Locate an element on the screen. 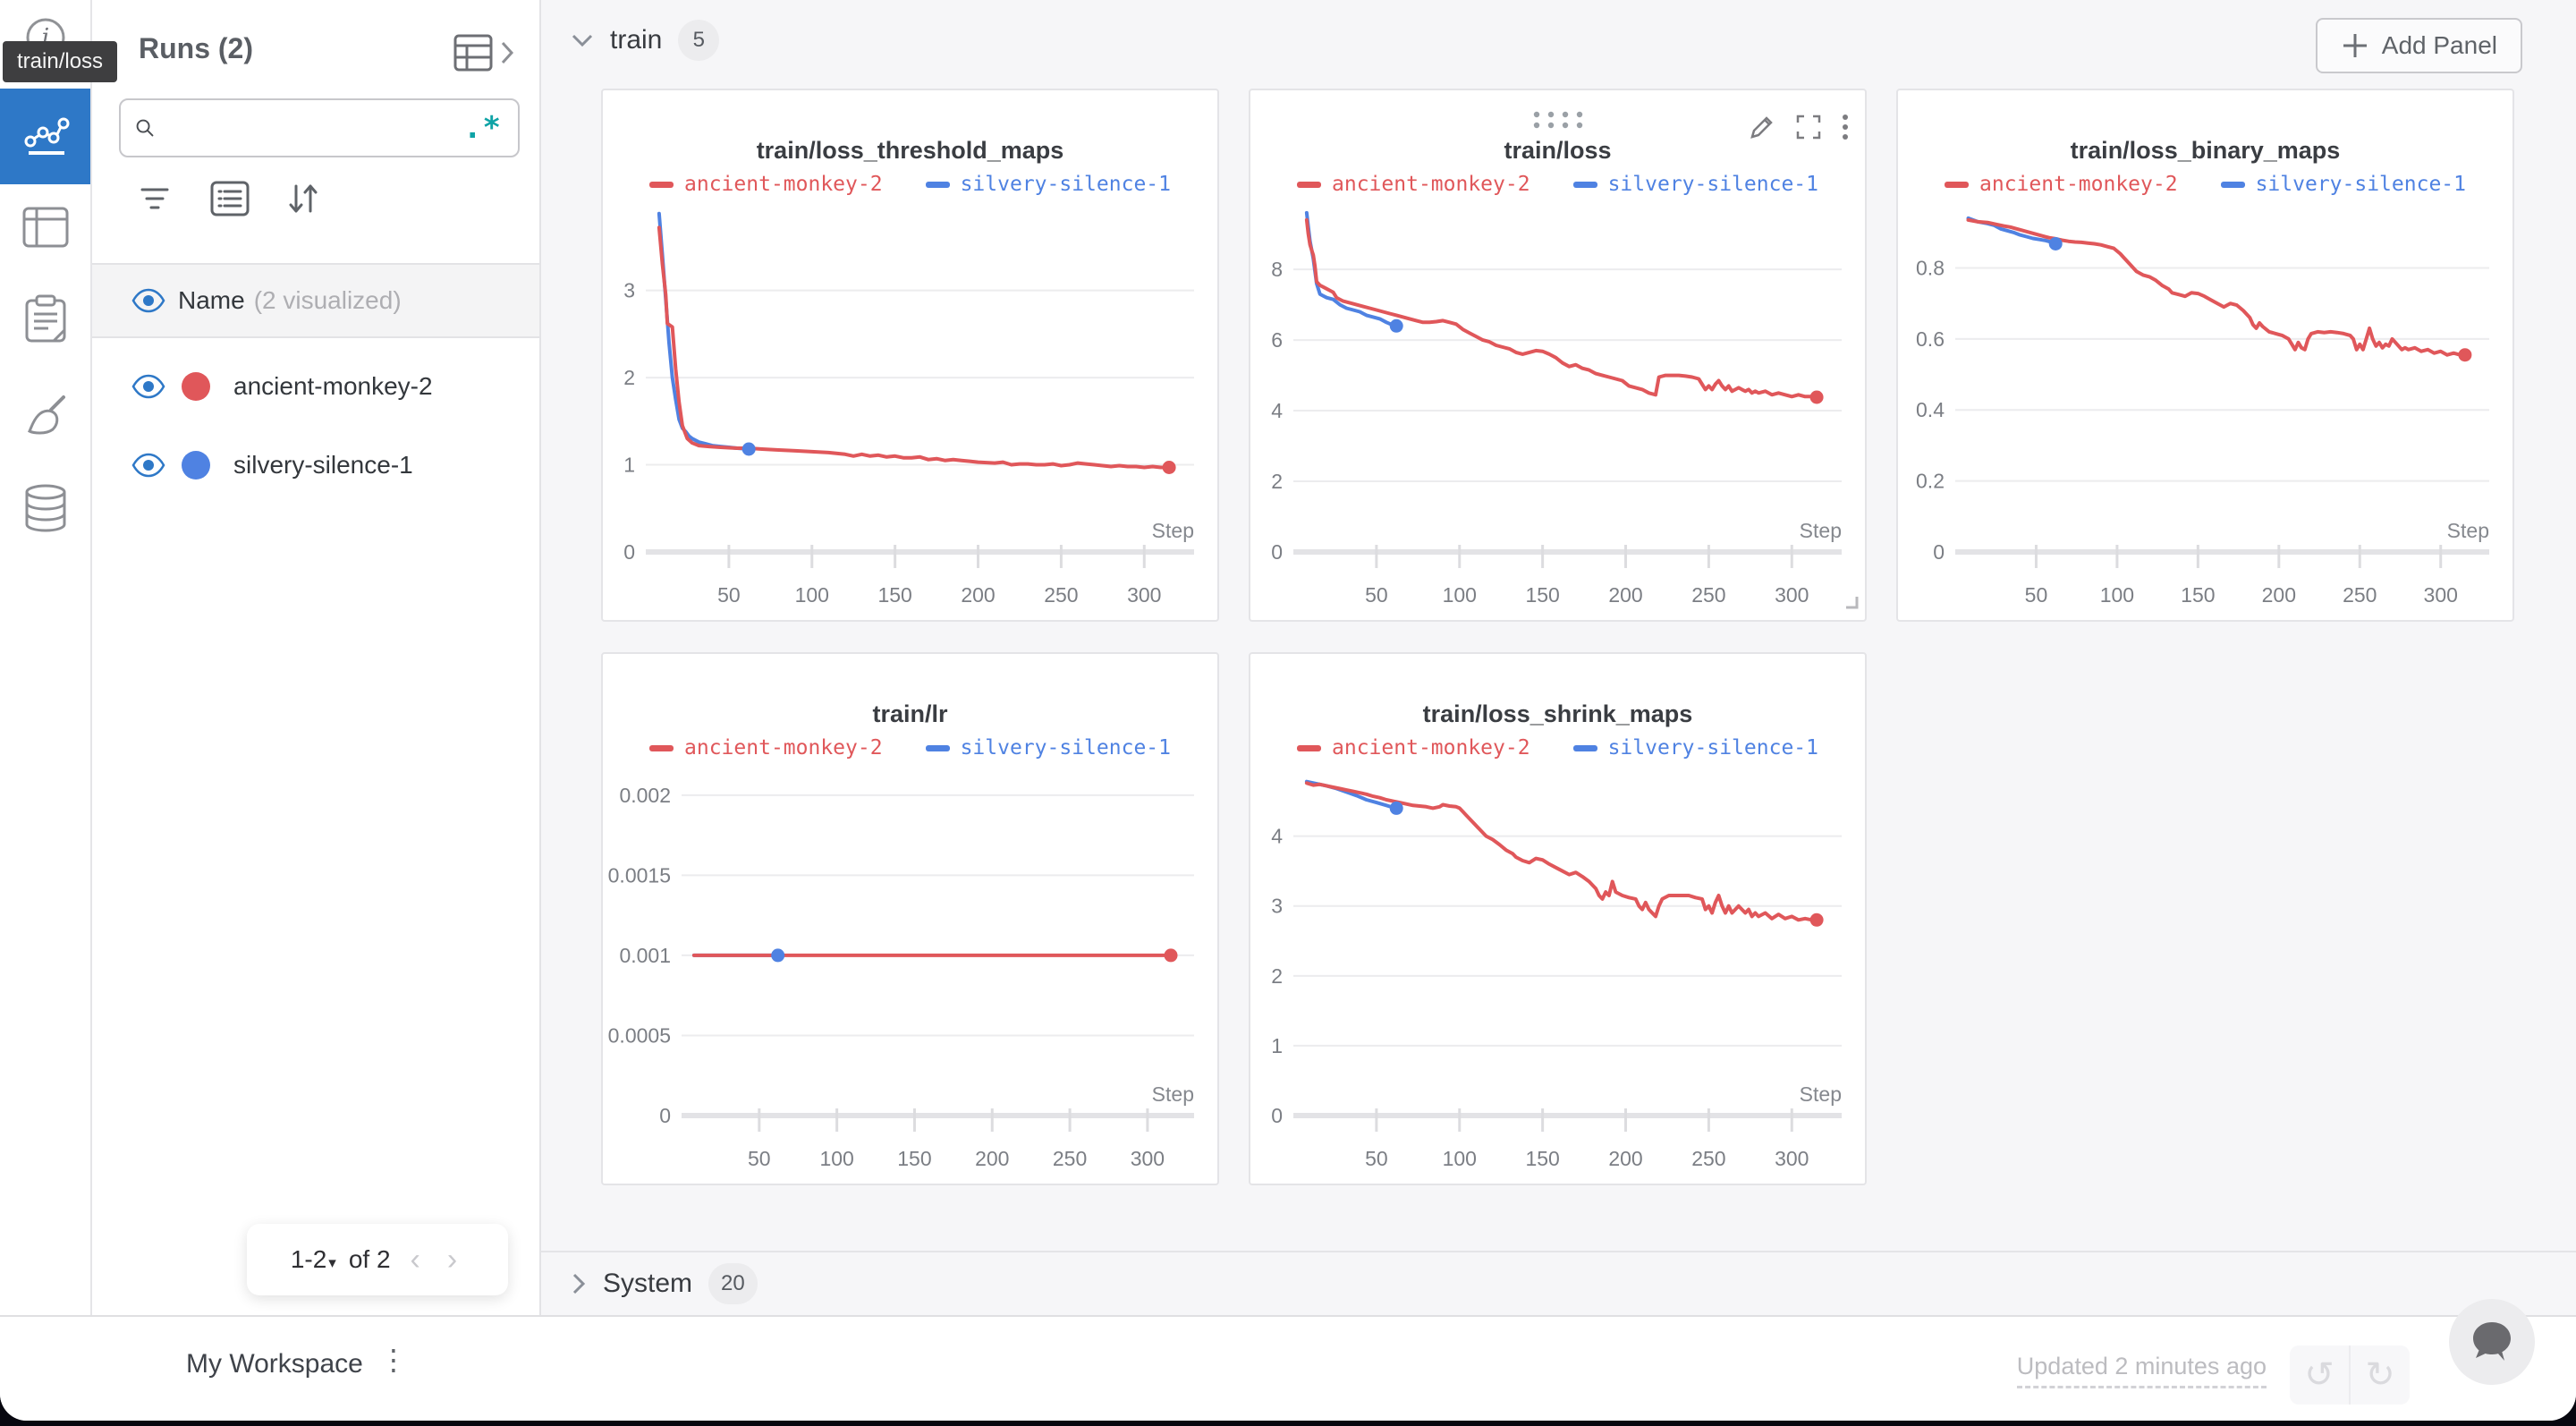  svg-text: 200 is located at coordinates (978, 595).